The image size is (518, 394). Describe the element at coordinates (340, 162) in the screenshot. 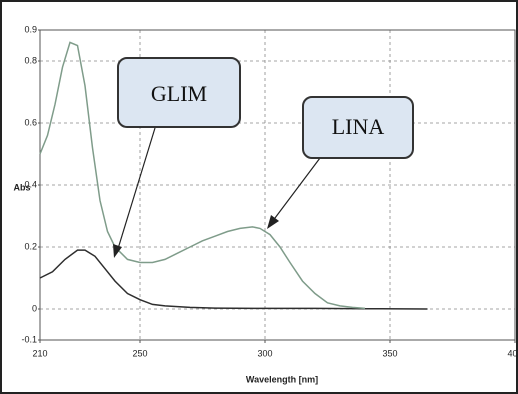

I see `annotation-lina: LINA` at that location.